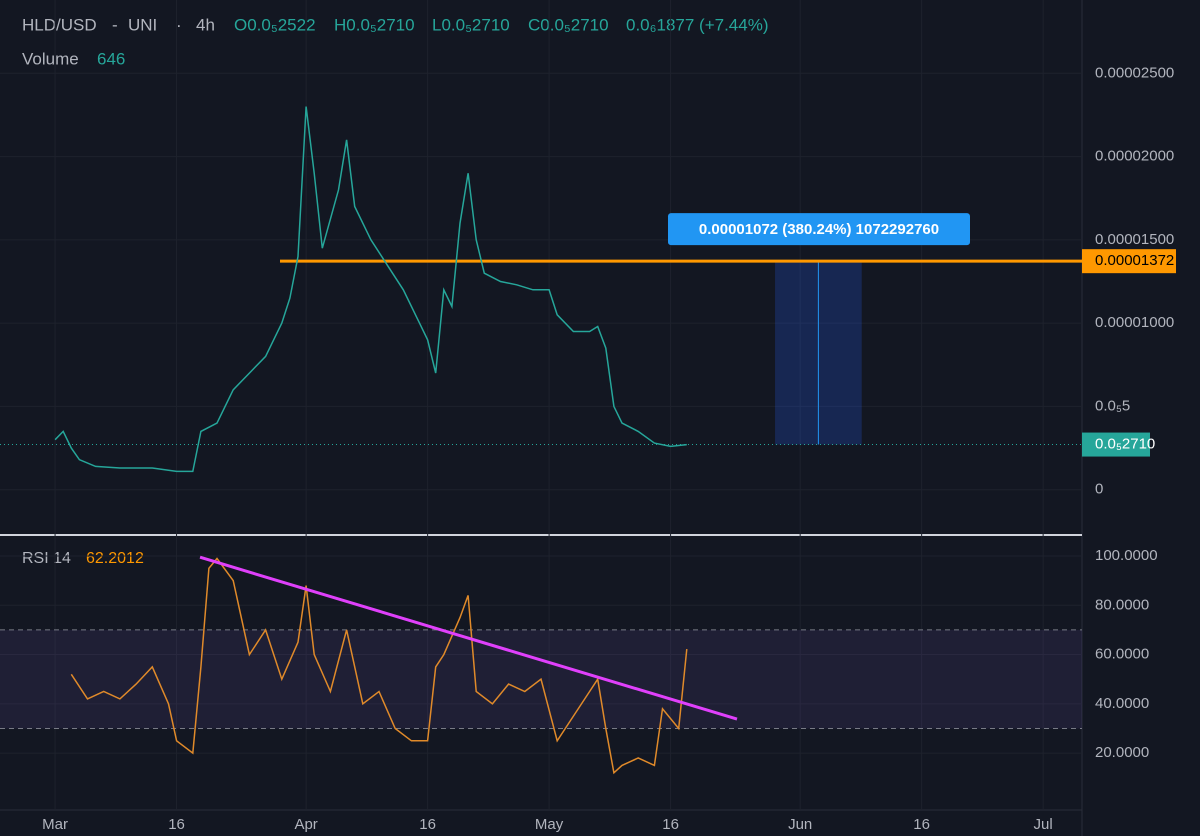 The image size is (1200, 836). What do you see at coordinates (1122, 604) in the screenshot?
I see `y-tick-label: 80.0000` at bounding box center [1122, 604].